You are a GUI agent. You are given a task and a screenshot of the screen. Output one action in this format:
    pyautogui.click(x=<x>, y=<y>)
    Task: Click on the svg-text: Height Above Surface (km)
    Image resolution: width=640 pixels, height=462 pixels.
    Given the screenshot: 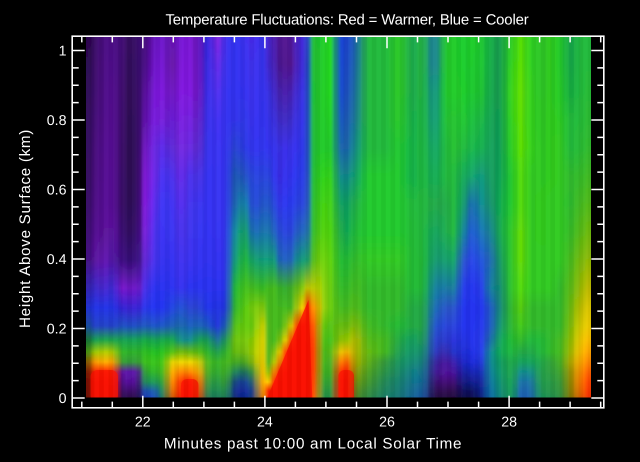 What is the action you would take?
    pyautogui.click(x=25, y=228)
    